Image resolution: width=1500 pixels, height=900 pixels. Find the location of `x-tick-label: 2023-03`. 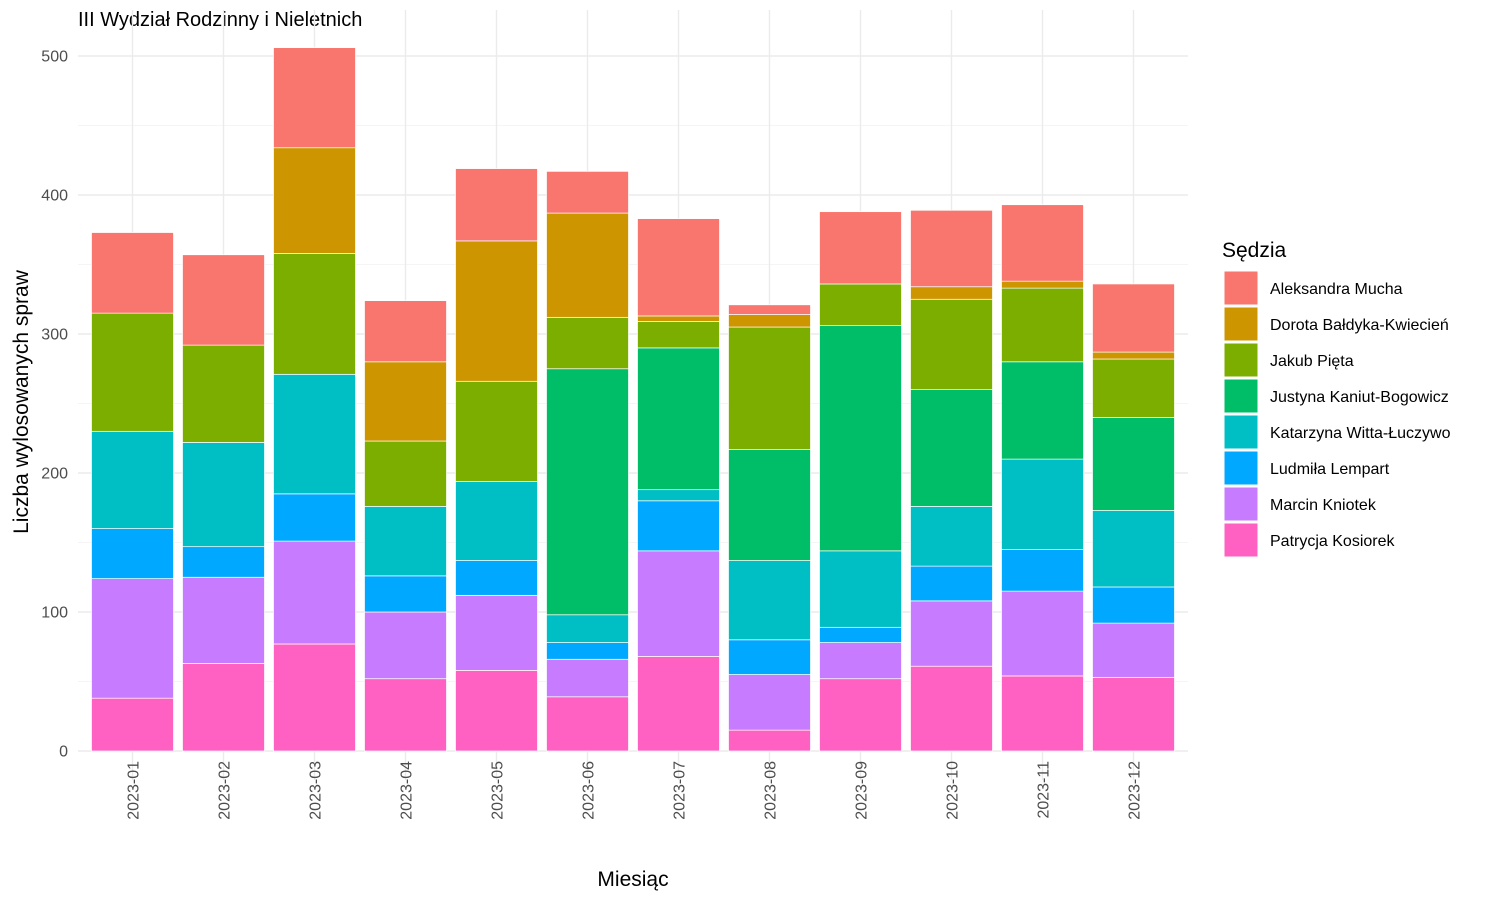

x-tick-label: 2023-03 is located at coordinates (316, 790).